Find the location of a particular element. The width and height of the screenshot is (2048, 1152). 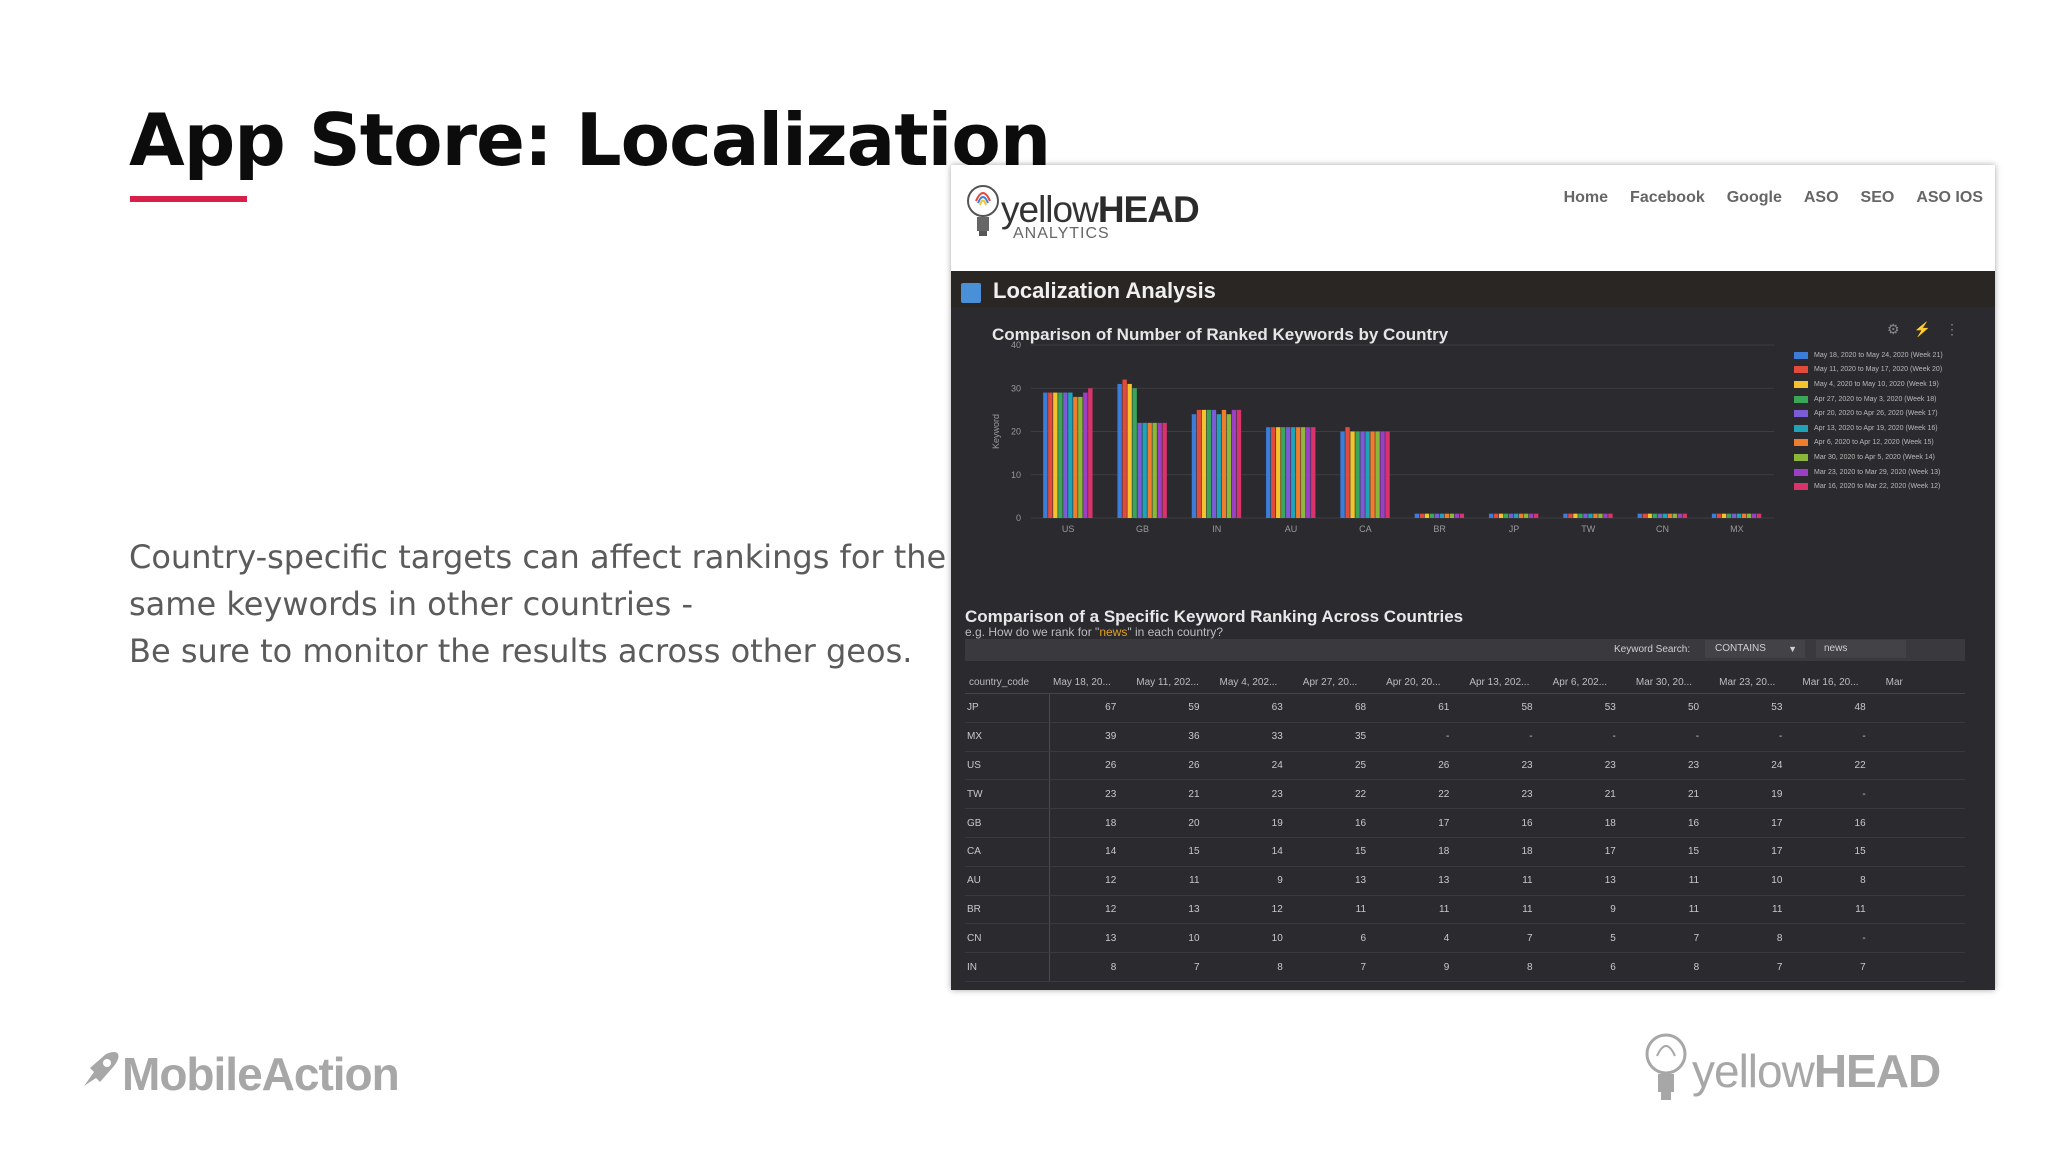

legend-item: Apr 20, 2020 to Apr 26, 2020 (Week 17) is located at coordinates (1889, 413).